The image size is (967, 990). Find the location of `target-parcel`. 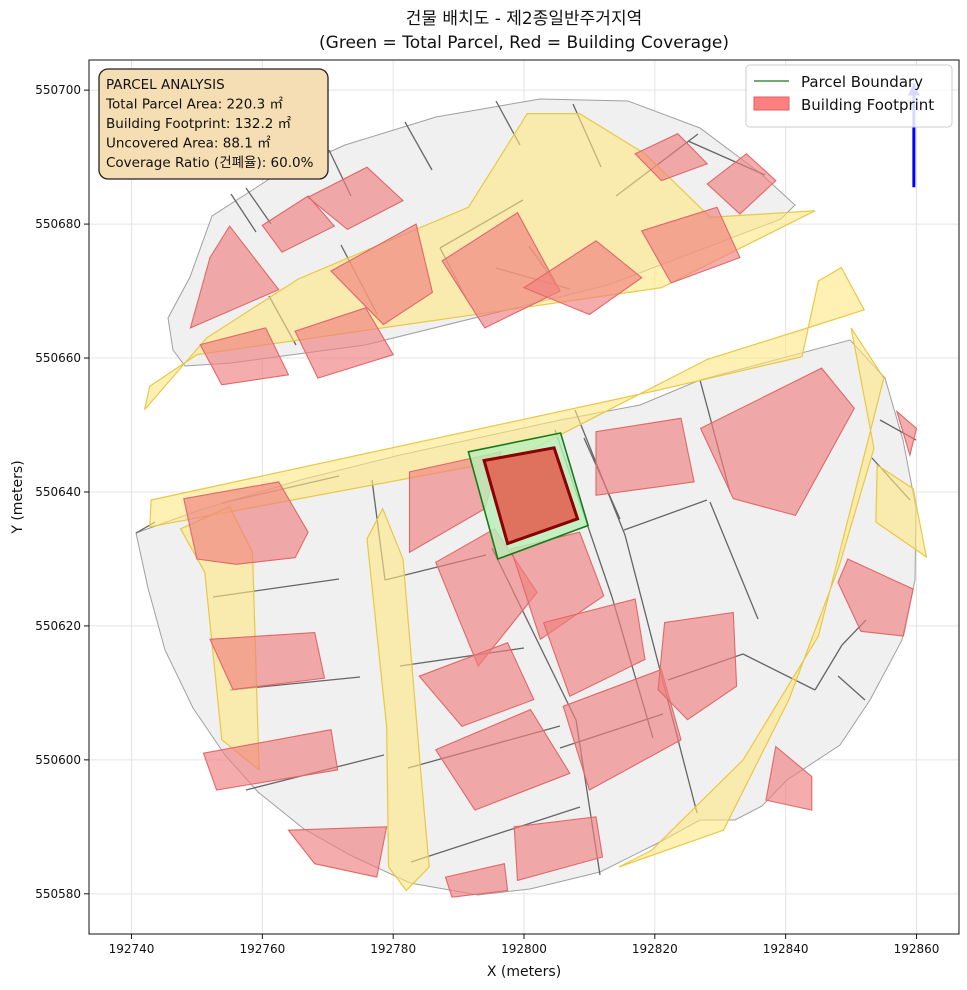

target-parcel is located at coordinates (528, 496).